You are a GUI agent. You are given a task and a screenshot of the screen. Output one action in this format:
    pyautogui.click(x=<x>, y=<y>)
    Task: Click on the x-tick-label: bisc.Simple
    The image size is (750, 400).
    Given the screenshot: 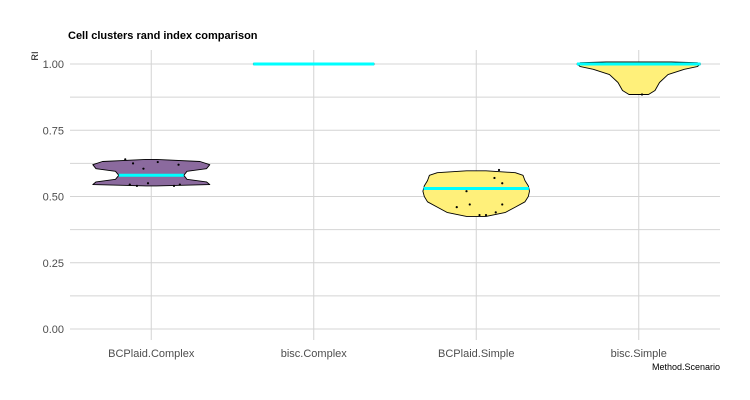 What is the action you would take?
    pyautogui.click(x=639, y=354)
    